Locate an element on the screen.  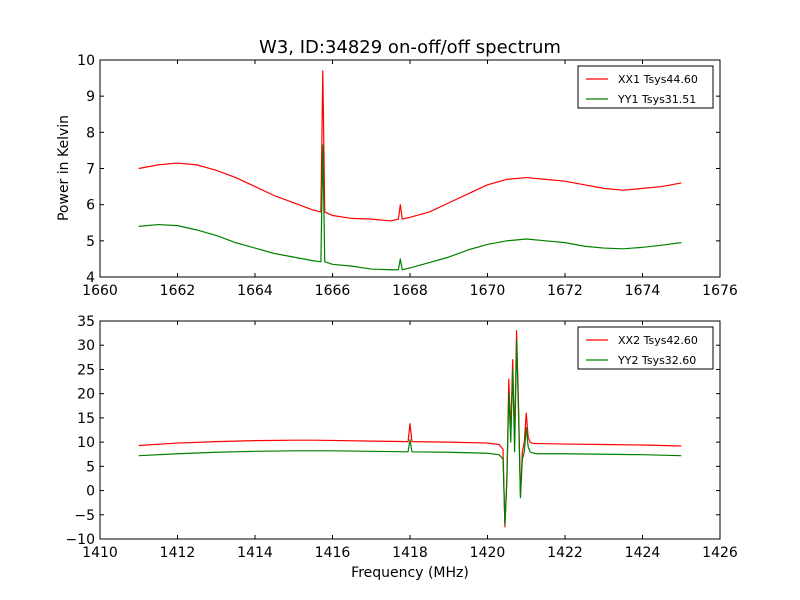
x-tick-label: 1670 is located at coordinates (488, 291).